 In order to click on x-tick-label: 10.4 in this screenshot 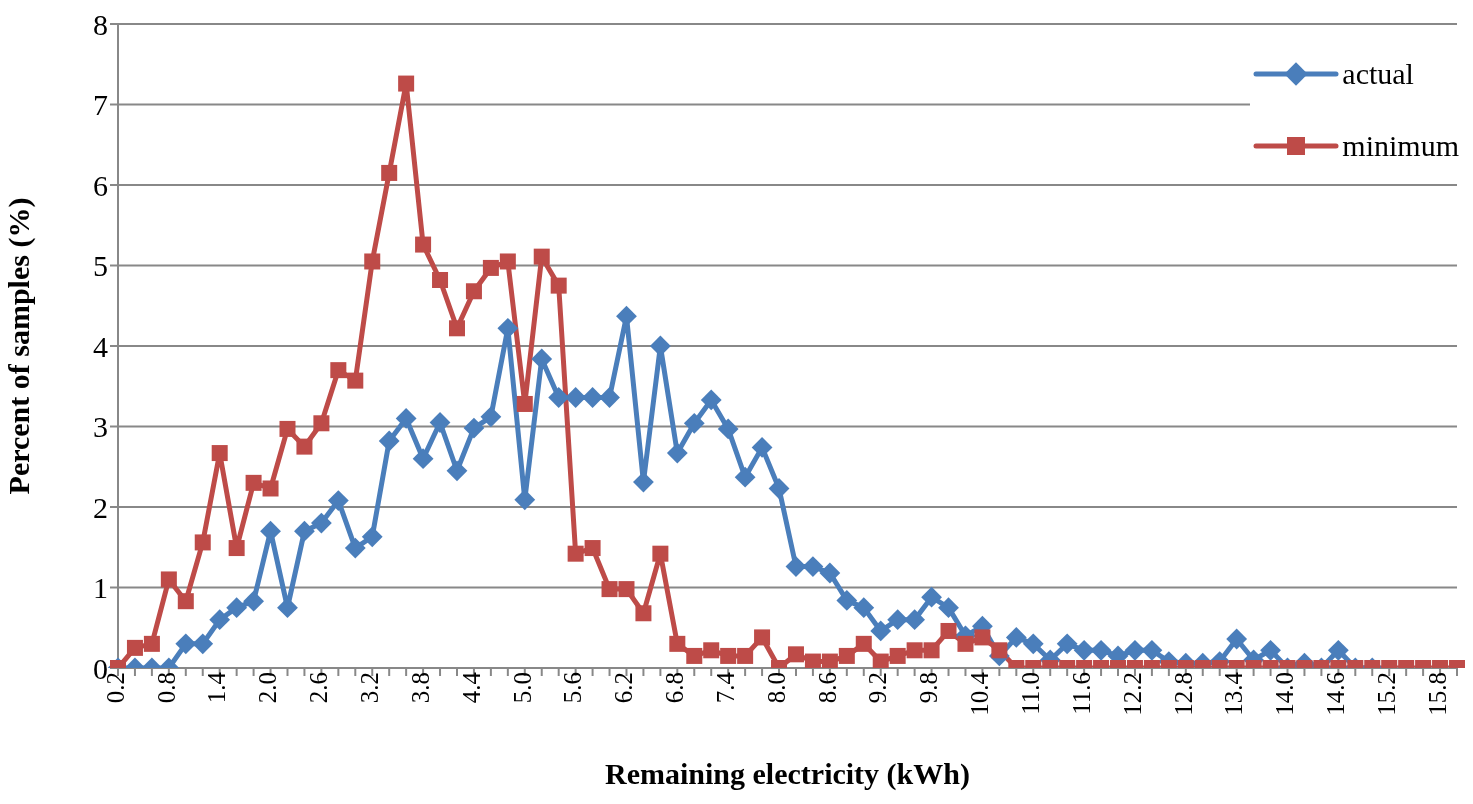, I will do `click(980, 693)`.